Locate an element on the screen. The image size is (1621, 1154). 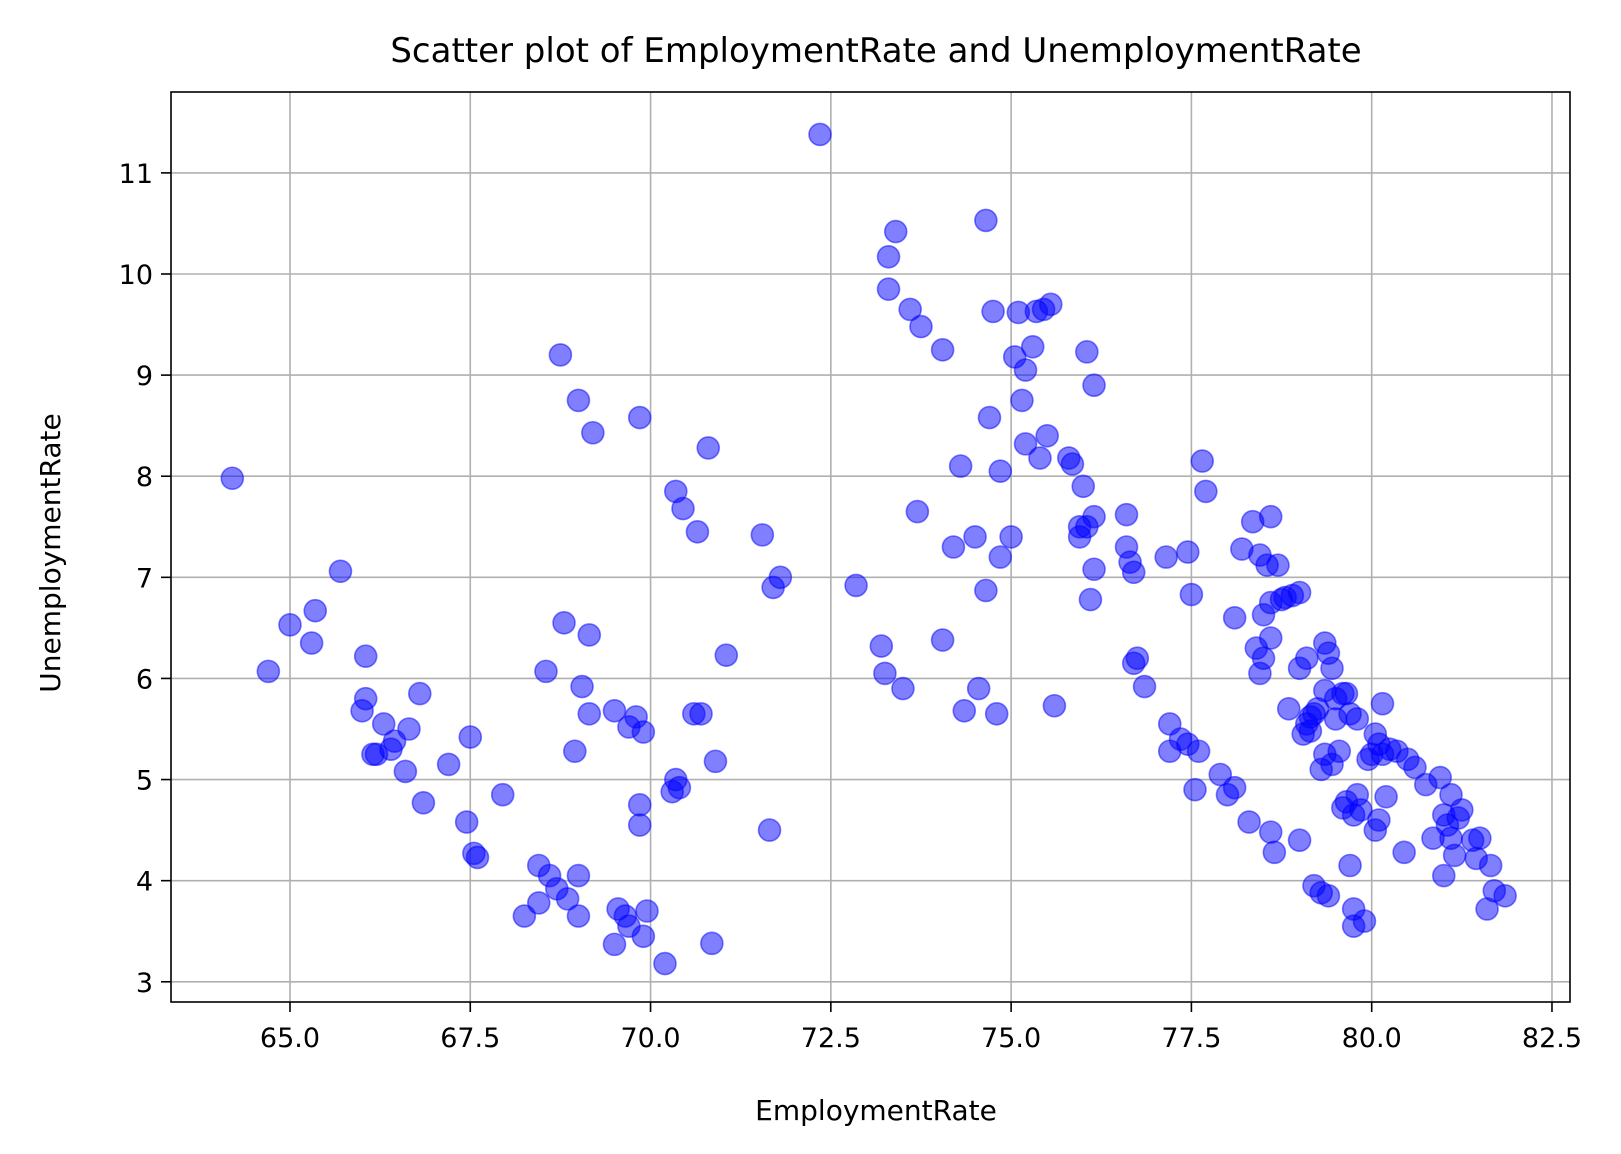
y-tick-label: 5 is located at coordinates (144, 781).